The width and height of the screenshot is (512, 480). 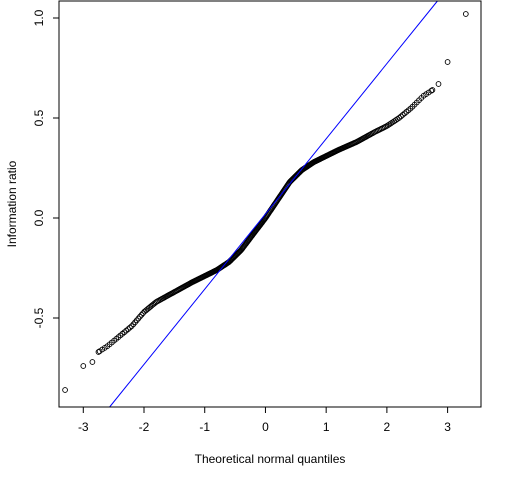 I want to click on x-tick-label: -2, so click(x=144, y=427).